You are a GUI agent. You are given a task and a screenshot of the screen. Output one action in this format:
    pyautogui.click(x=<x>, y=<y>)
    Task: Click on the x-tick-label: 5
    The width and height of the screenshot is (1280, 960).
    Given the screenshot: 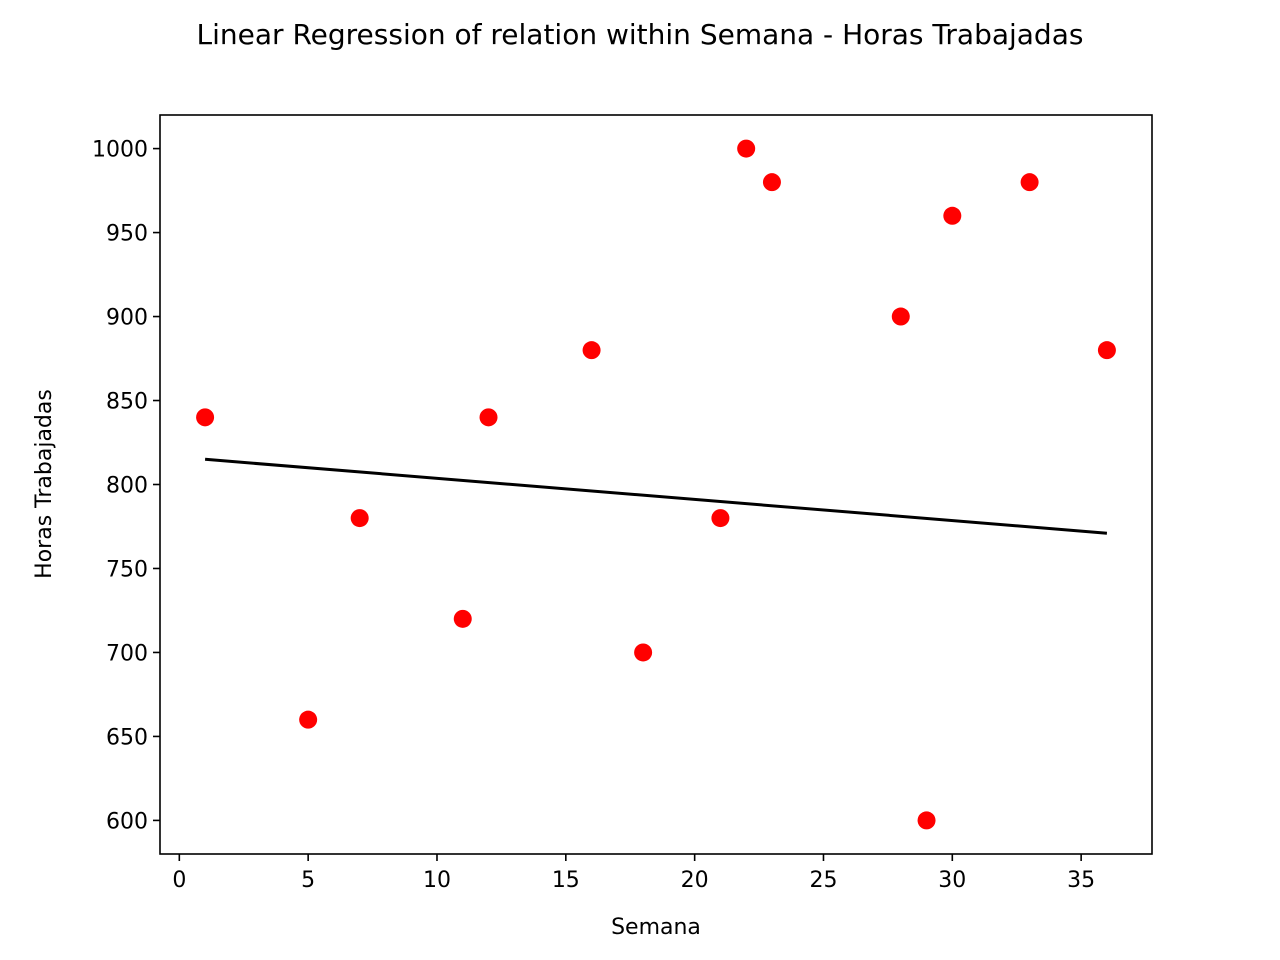 What is the action you would take?
    pyautogui.click(x=308, y=880)
    